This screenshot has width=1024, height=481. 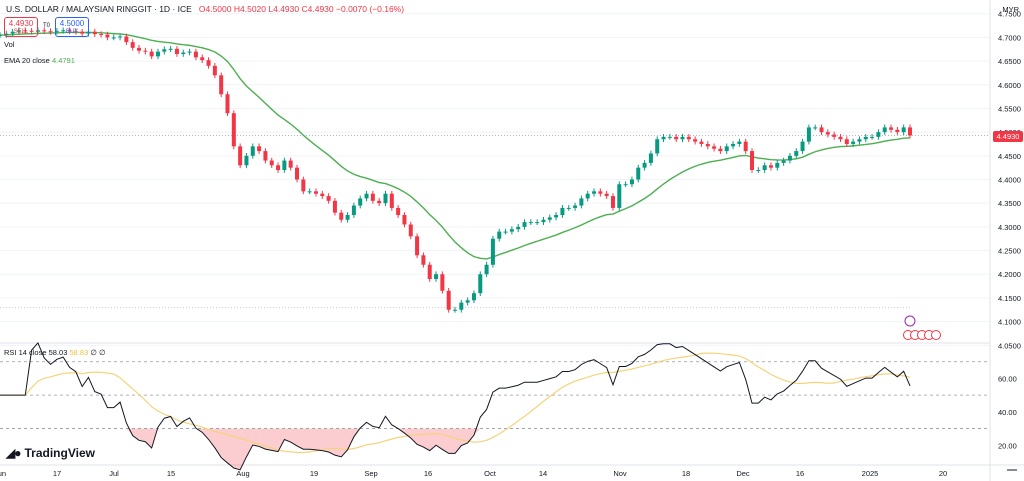 What do you see at coordinates (47, 26) in the screenshot?
I see `quote-spread-label: T0` at bounding box center [47, 26].